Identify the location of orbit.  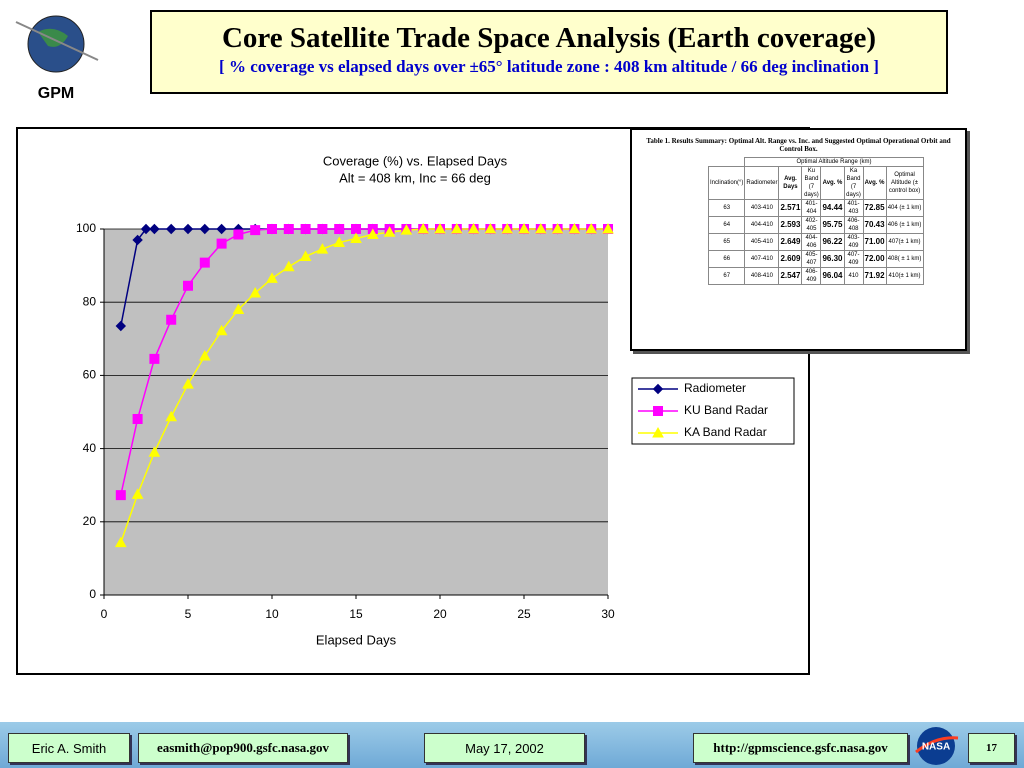
(57, 41).